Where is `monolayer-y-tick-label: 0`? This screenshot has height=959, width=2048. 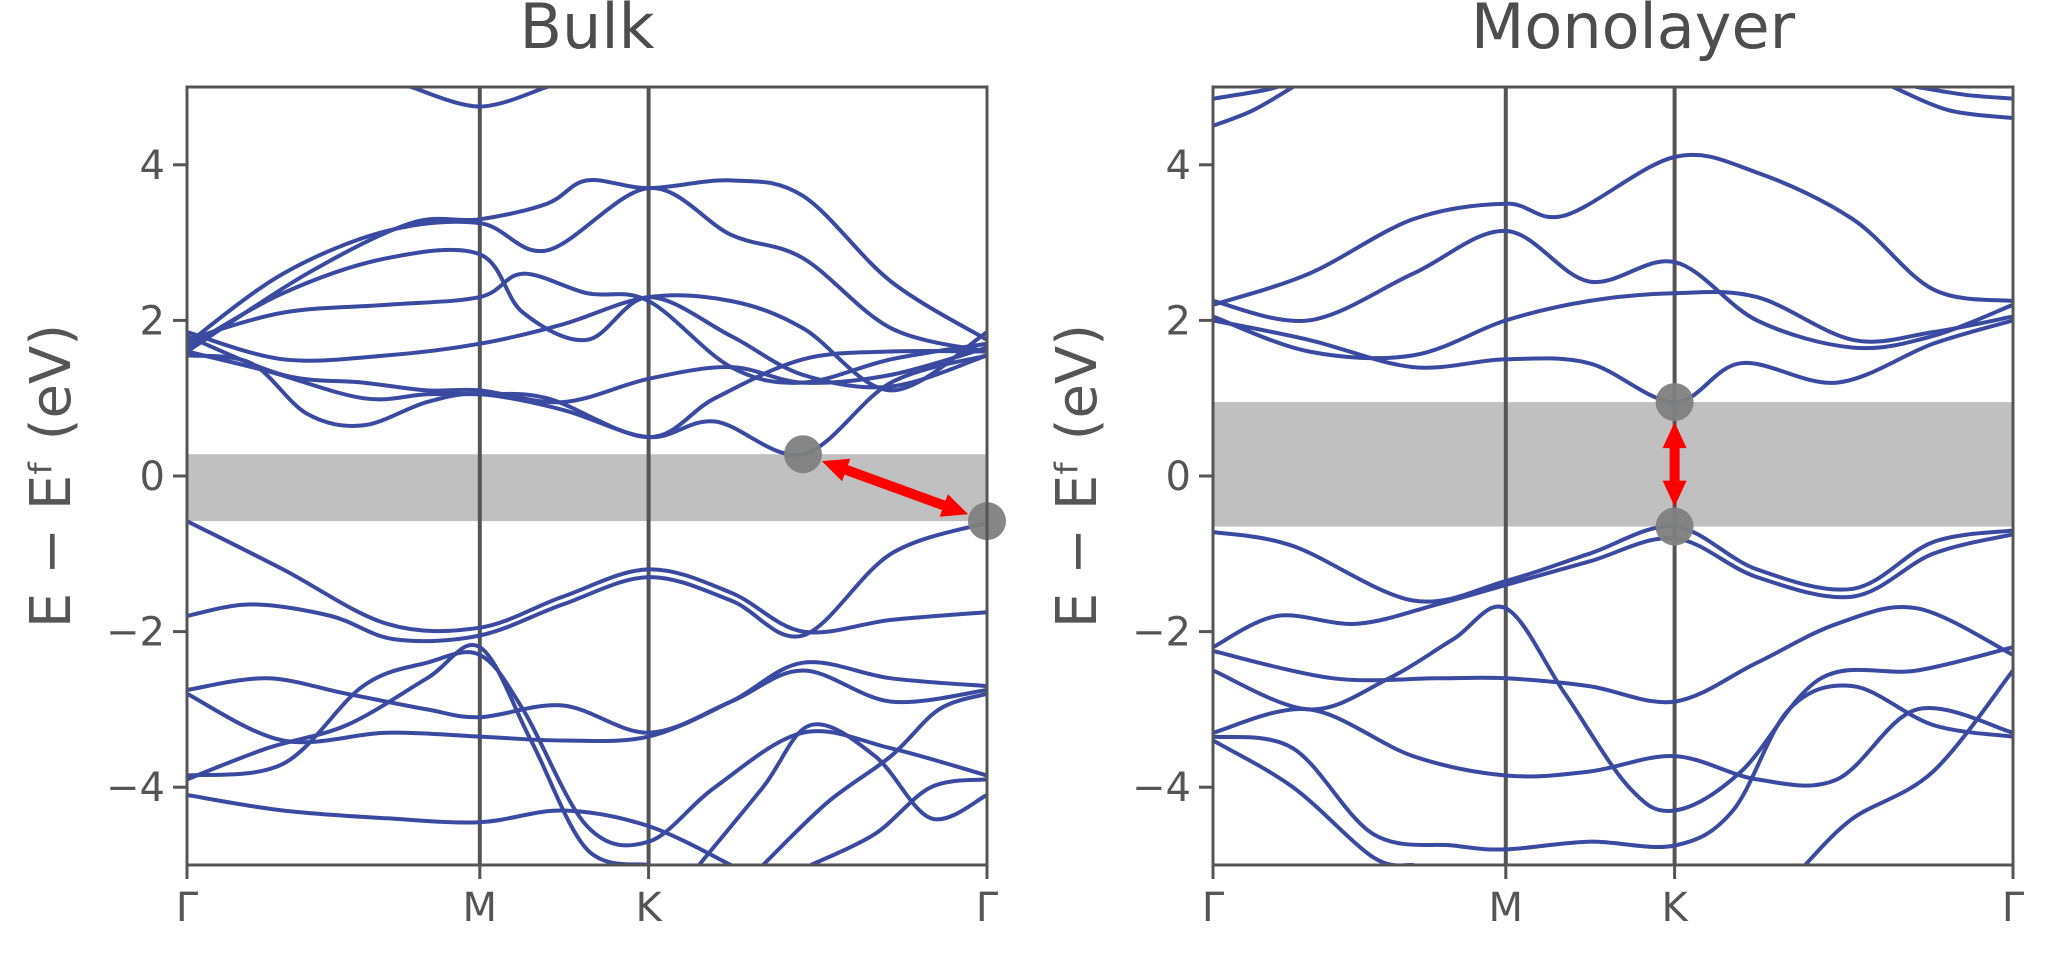 monolayer-y-tick-label: 0 is located at coordinates (1178, 477).